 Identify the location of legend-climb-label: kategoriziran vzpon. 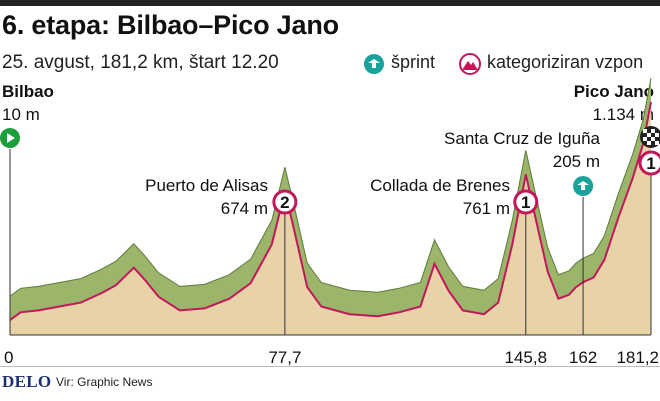
(565, 62).